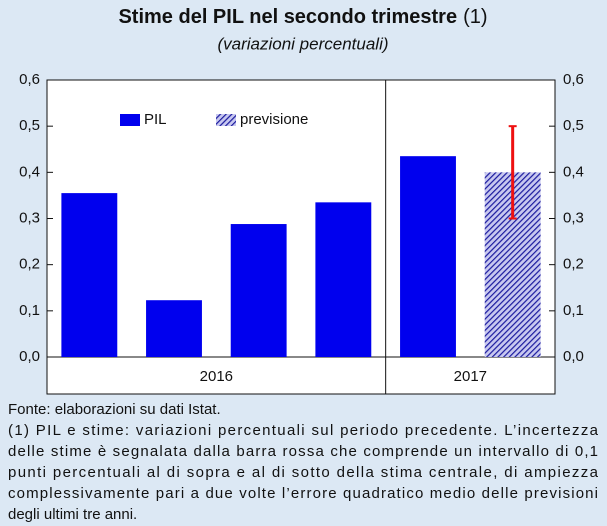  I want to click on legend-label: PIL, so click(155, 119).